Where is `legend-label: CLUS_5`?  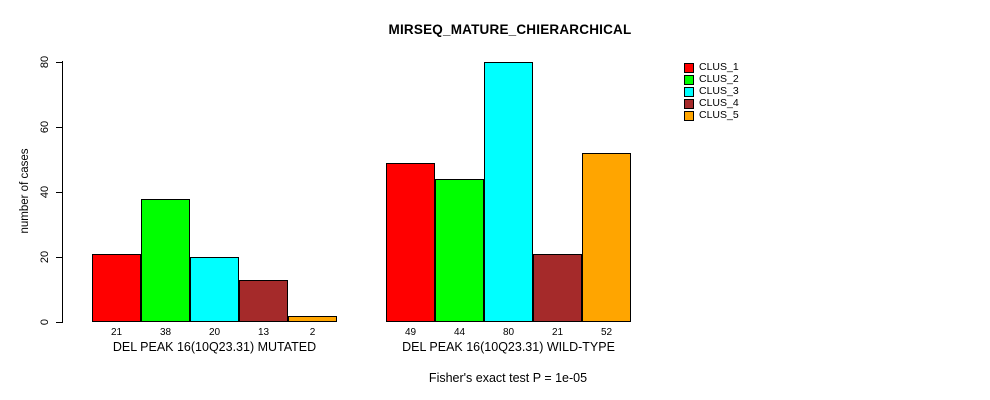 legend-label: CLUS_5 is located at coordinates (719, 115).